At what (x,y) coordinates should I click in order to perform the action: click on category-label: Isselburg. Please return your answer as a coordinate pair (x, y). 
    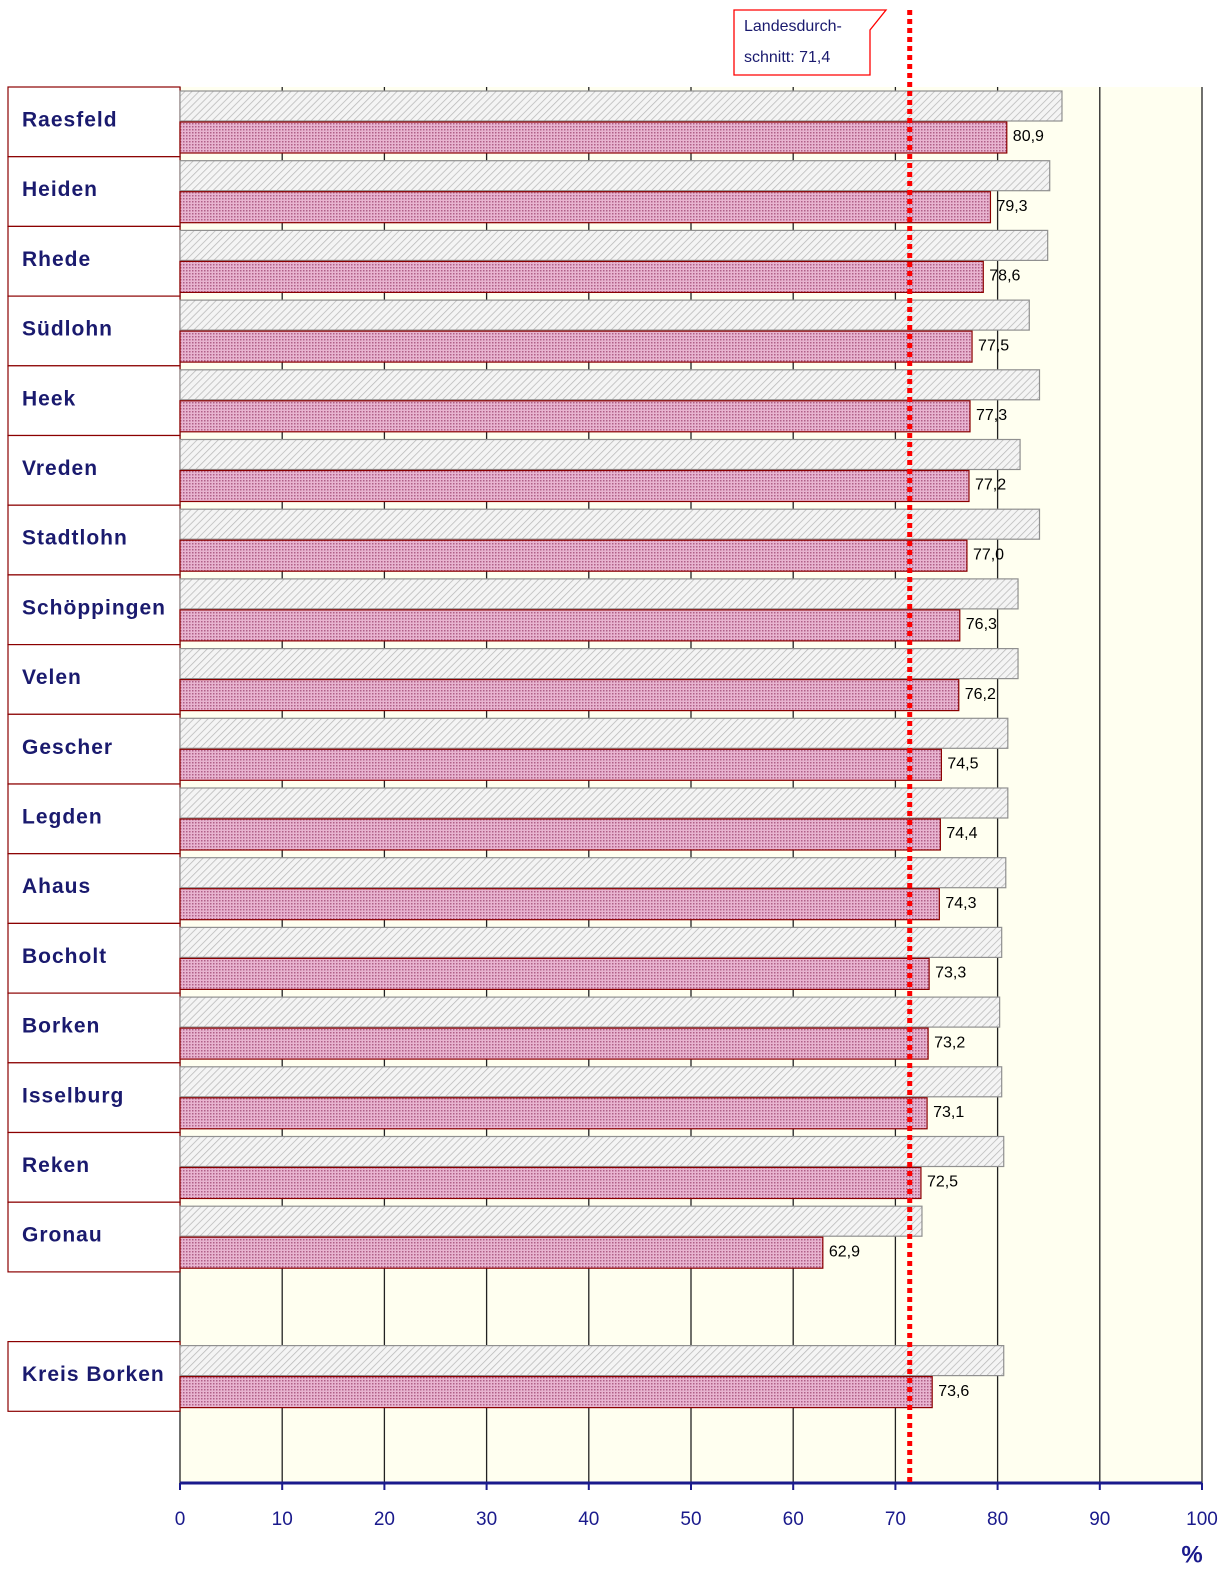
    Looking at the image, I should click on (73, 1095).